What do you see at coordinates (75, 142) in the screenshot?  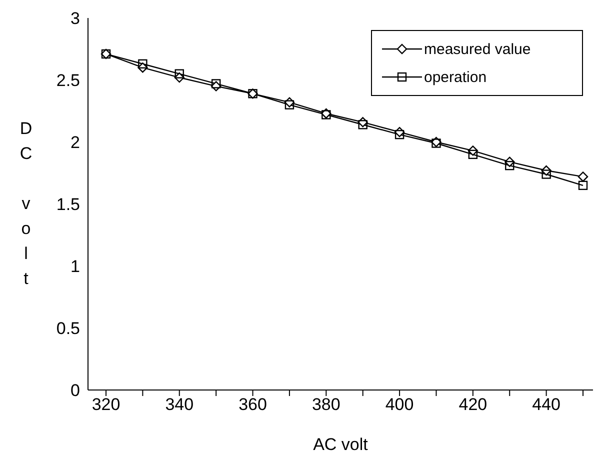 I see `y-tick-label: 2` at bounding box center [75, 142].